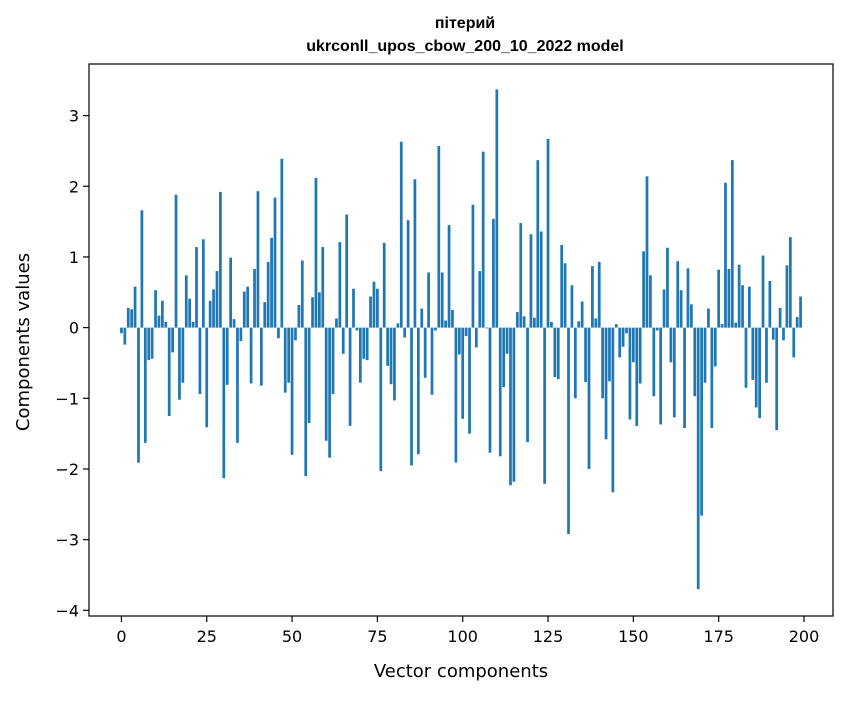 The height and width of the screenshot is (701, 847). What do you see at coordinates (464, 46) in the screenshot?
I see `chart-subtitle: ukrconll_upos_cbow_200_10_2022 model` at bounding box center [464, 46].